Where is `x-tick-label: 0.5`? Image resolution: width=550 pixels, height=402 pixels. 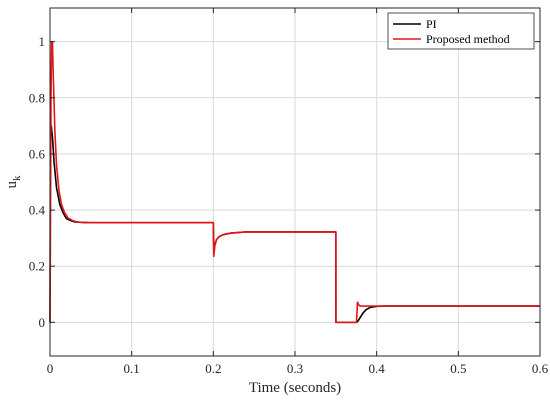 x-tick-label: 0.5 is located at coordinates (458, 368).